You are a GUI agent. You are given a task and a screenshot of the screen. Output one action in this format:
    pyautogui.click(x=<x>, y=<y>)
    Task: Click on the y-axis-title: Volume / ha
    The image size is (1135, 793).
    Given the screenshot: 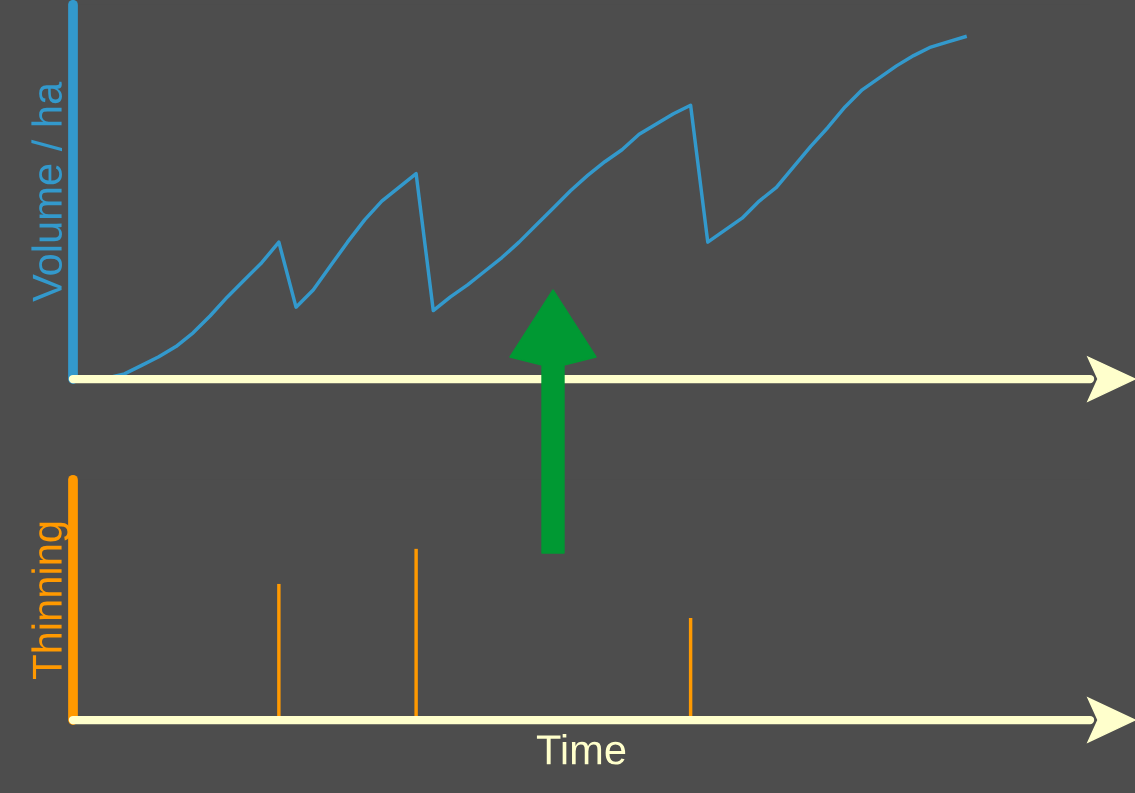 What is the action you would take?
    pyautogui.click(x=46, y=191)
    